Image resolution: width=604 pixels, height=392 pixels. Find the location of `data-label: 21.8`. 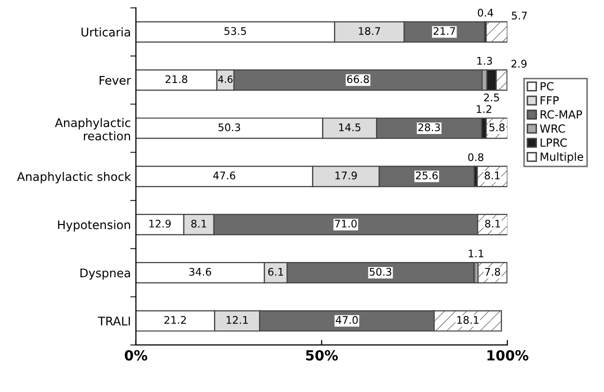

data-label: 21.8 is located at coordinates (177, 79).